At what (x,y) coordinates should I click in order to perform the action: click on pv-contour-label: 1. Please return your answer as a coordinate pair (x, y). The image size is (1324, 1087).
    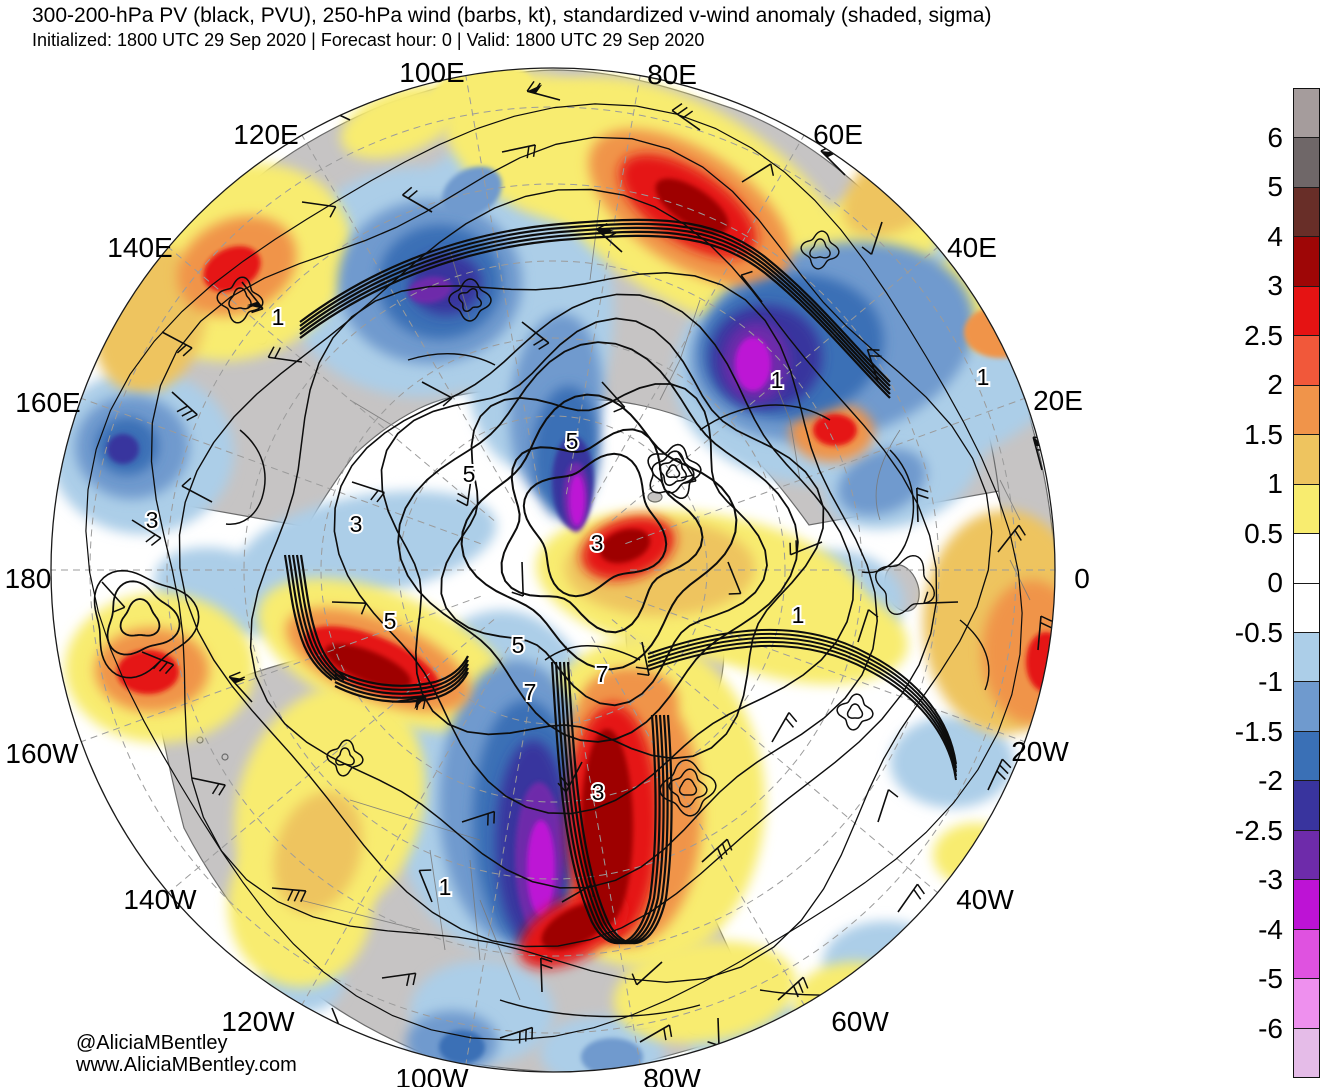
    Looking at the image, I should click on (445, 887).